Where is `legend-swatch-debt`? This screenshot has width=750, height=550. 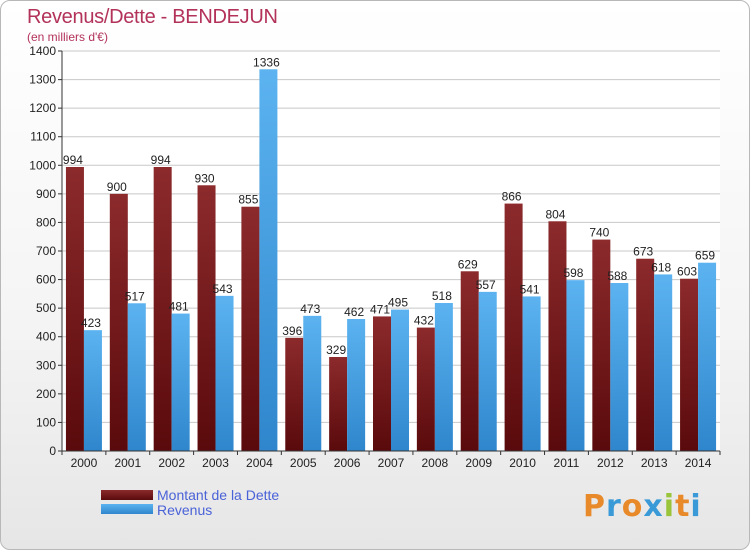
legend-swatch-debt is located at coordinates (127, 495).